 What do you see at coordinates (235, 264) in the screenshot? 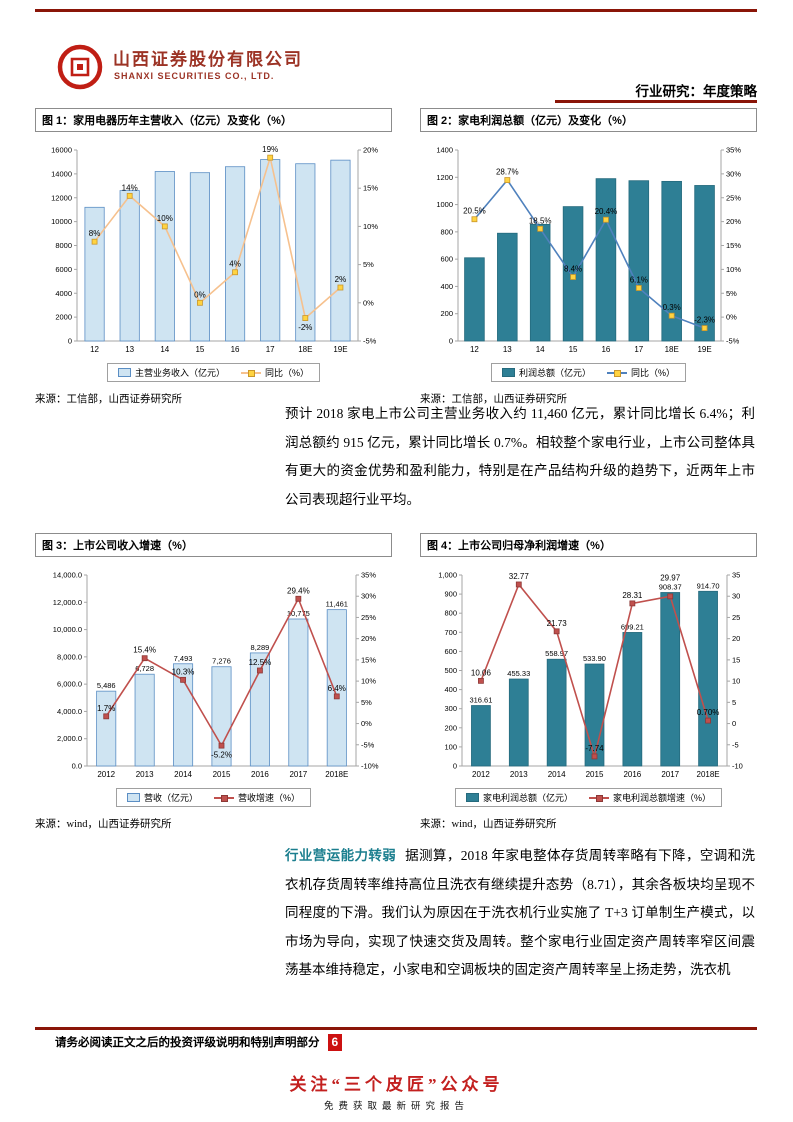
I see `svg-text: 4%` at bounding box center [235, 264].